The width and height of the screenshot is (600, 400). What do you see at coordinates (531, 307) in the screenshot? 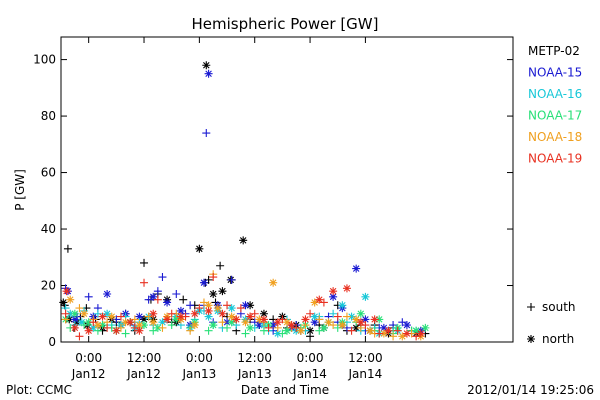
I see `south-symbol` at bounding box center [531, 307].